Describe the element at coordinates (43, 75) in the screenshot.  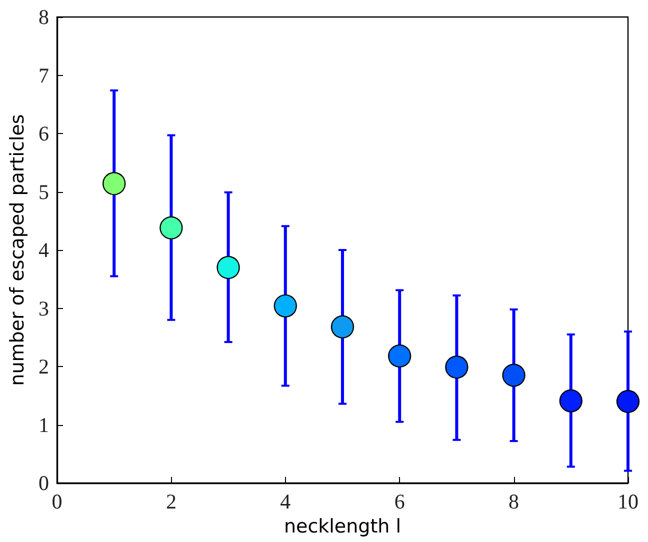
I see `y-tick-label: 7` at that location.